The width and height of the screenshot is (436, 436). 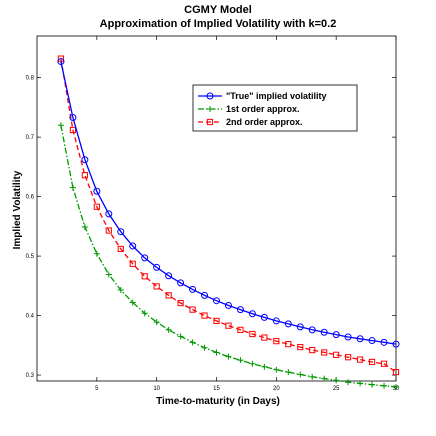 What do you see at coordinates (17, 209) in the screenshot?
I see `y-axis-label: Implied Volatility` at bounding box center [17, 209].